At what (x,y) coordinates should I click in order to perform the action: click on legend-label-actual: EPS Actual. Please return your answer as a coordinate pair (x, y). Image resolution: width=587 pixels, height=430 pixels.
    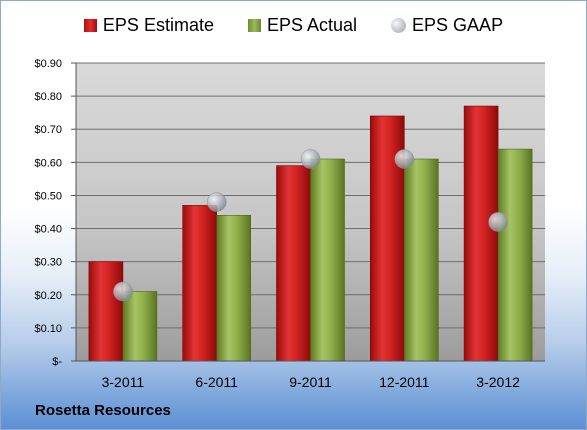
    Looking at the image, I should click on (312, 25).